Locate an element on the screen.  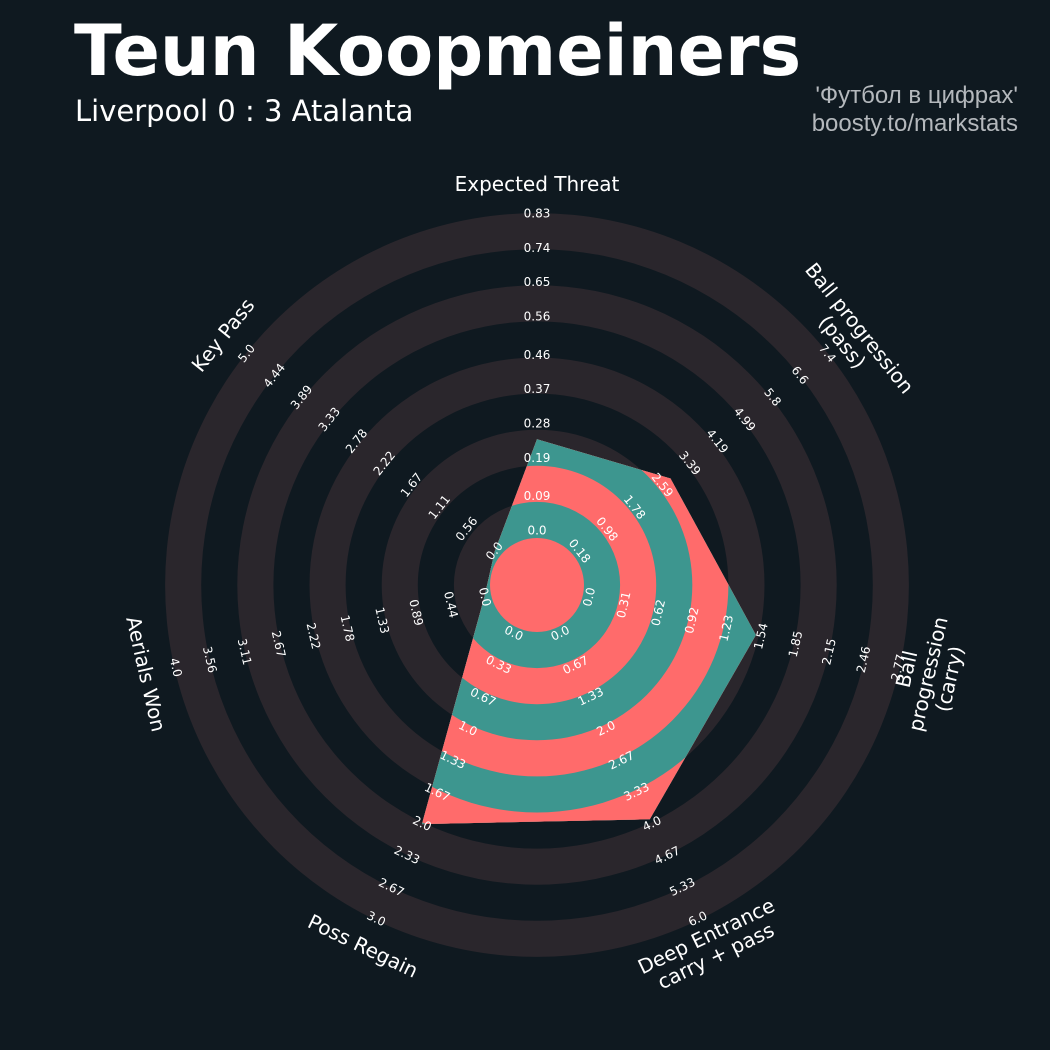
tick-label: 1.78 is located at coordinates (348, 628).